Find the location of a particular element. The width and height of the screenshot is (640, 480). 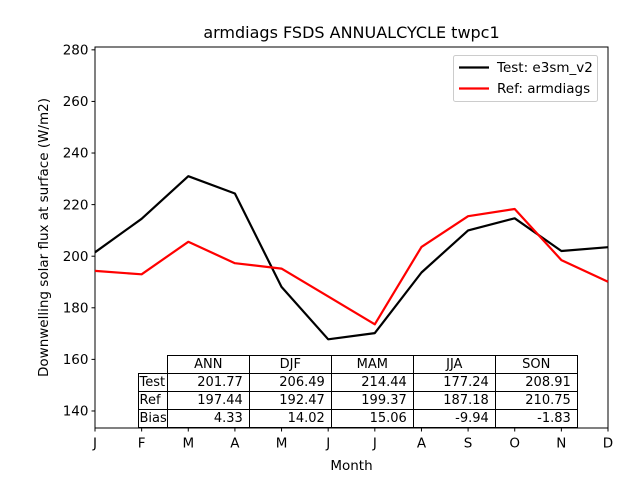

table-value-cell: 201.77 is located at coordinates (208, 382).